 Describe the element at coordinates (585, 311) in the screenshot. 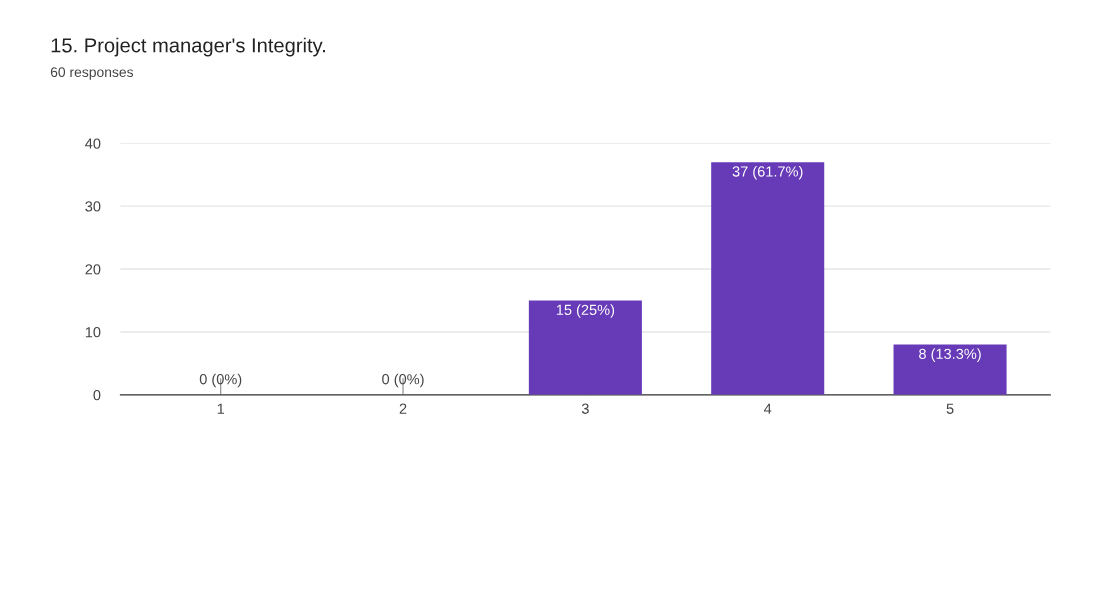

I see `data-label: 15 (25%)` at that location.